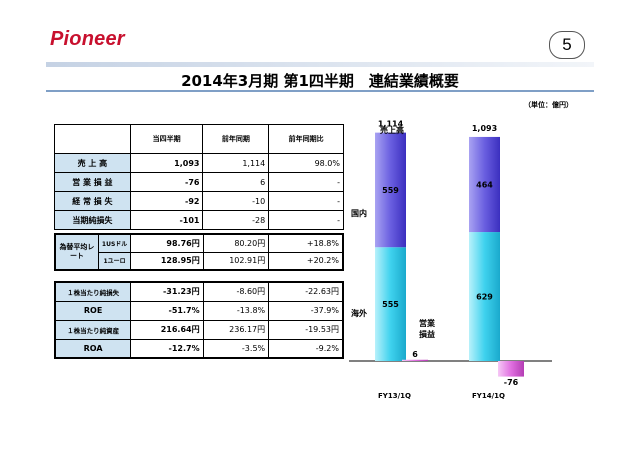 This screenshot has height=455, width=640. I want to click on page-title: 2014年3月期 第1四半期 連結業績概要, so click(320, 81).